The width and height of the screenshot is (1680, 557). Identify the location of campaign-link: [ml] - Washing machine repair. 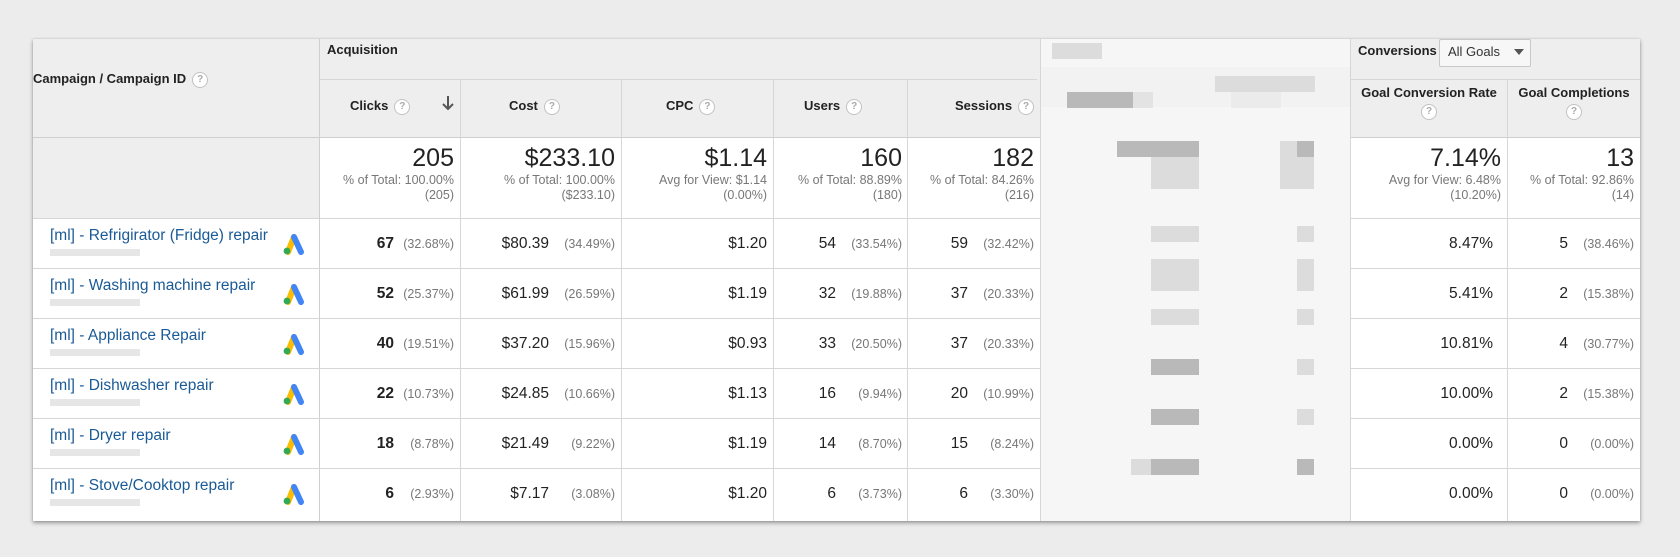
(153, 285).